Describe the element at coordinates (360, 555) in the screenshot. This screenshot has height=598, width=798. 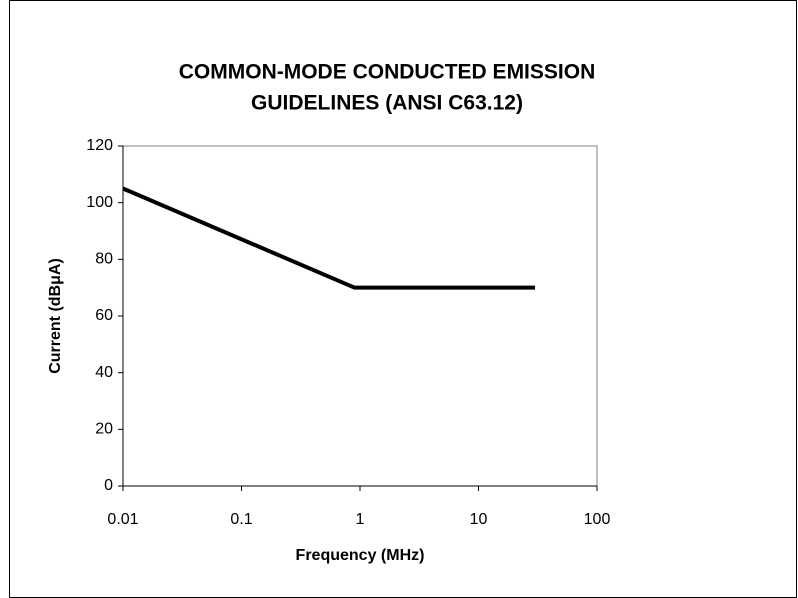
I see `x-axis-title: Frequency (MHz)` at that location.